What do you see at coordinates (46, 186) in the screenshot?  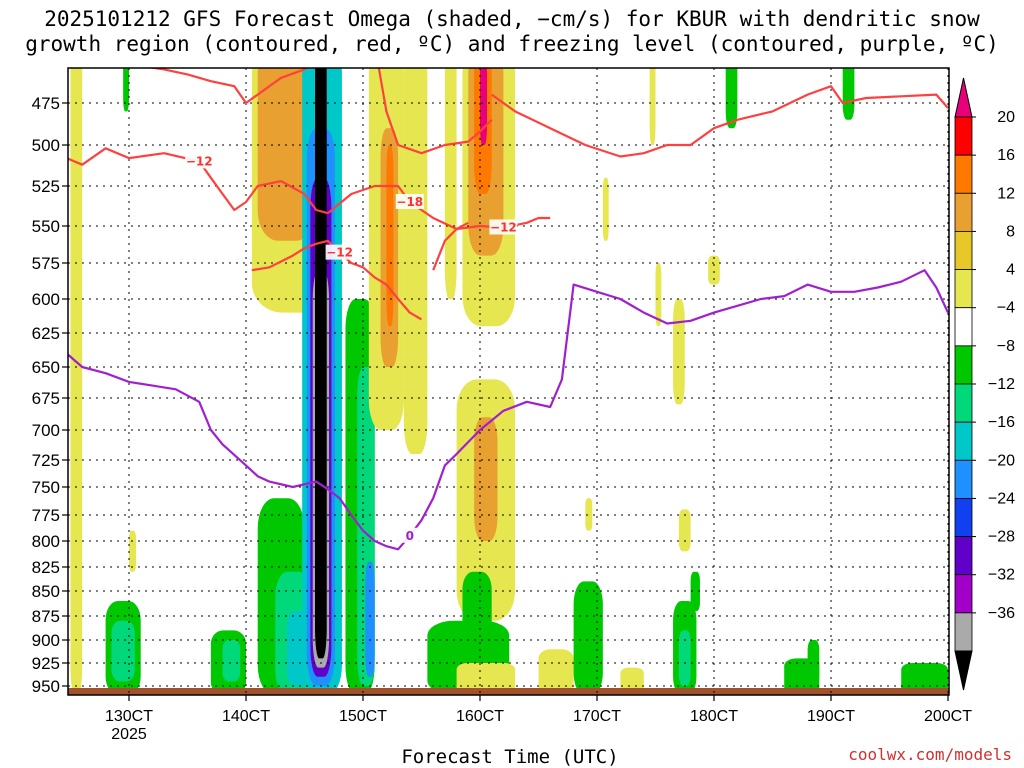 I see `y-tick-label: 525` at bounding box center [46, 186].